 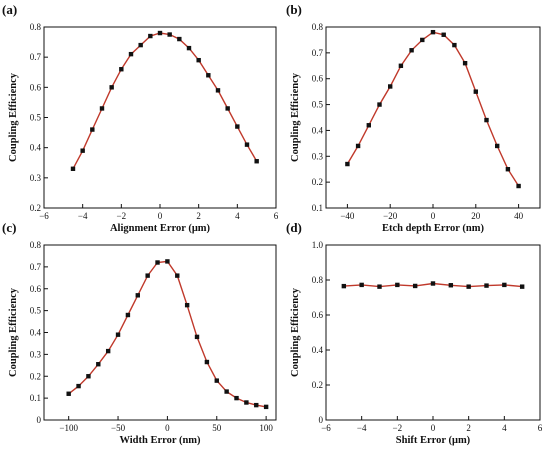 What do you see at coordinates (294, 9) in the screenshot?
I see `panel-label: (b)` at bounding box center [294, 9].